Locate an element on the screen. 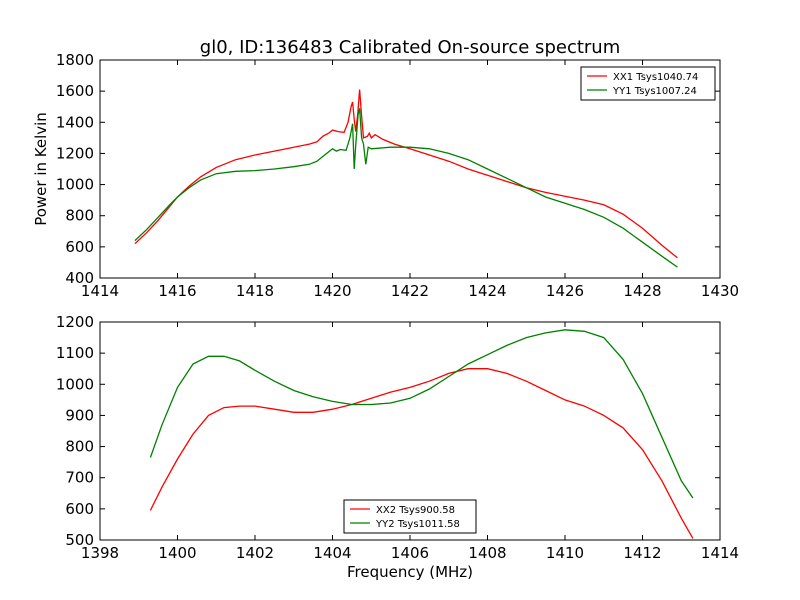  x-tick-label: 1400 is located at coordinates (177, 553).